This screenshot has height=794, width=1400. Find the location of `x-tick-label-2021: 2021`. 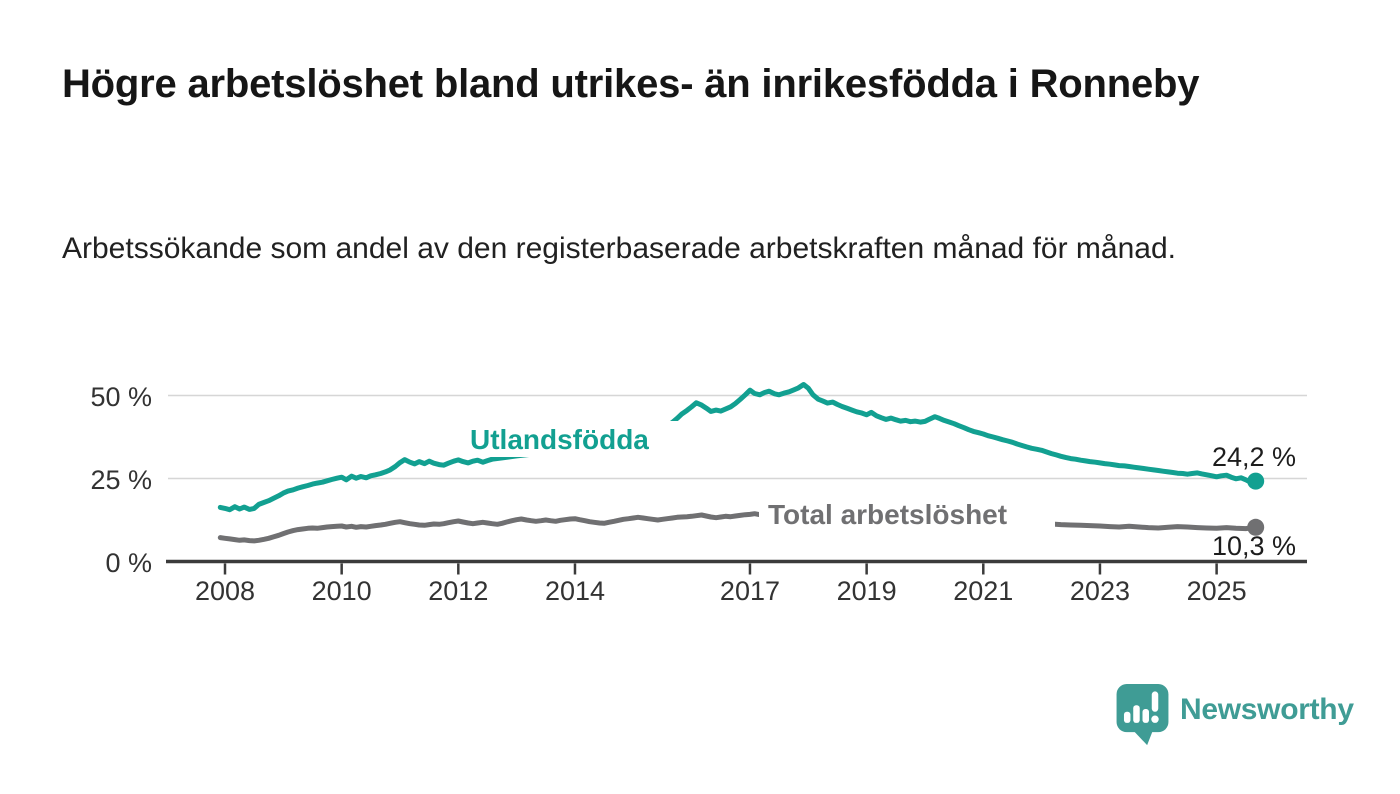

x-tick-label-2021: 2021 is located at coordinates (983, 591).